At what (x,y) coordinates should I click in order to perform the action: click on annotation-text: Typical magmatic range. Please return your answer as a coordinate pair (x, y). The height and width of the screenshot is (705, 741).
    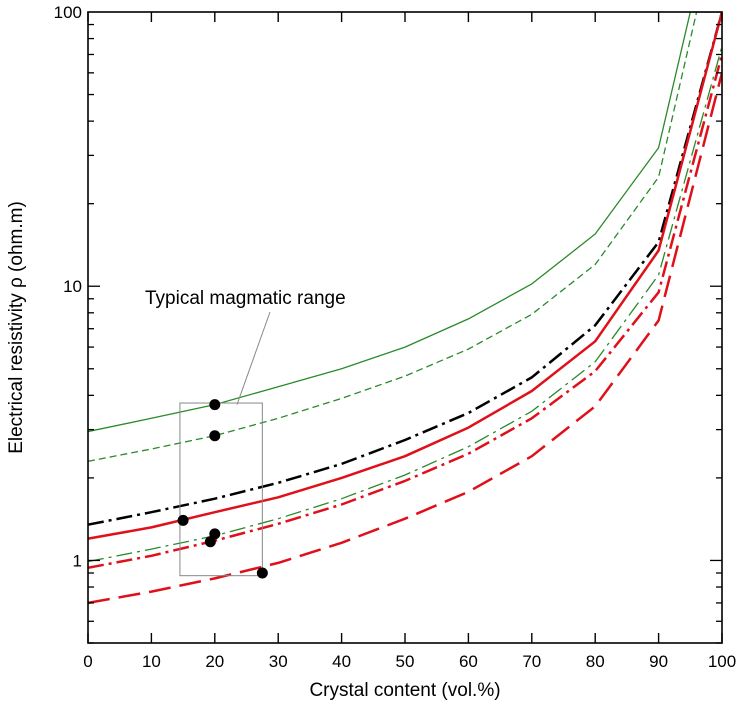
    Looking at the image, I should click on (245, 298).